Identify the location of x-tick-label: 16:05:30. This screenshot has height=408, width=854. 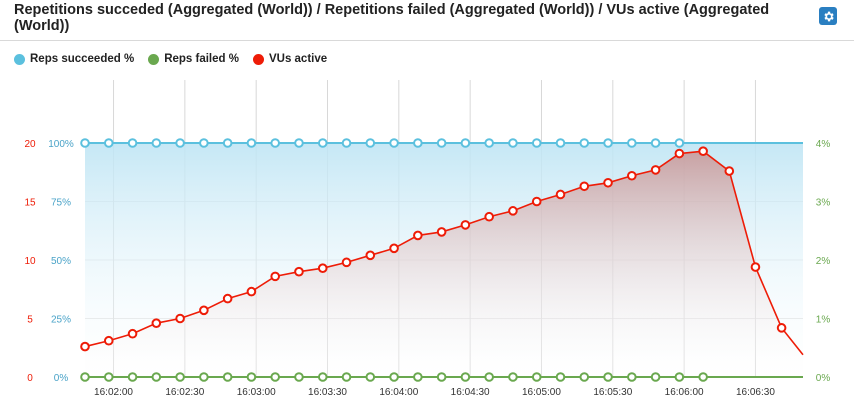
(612, 392).